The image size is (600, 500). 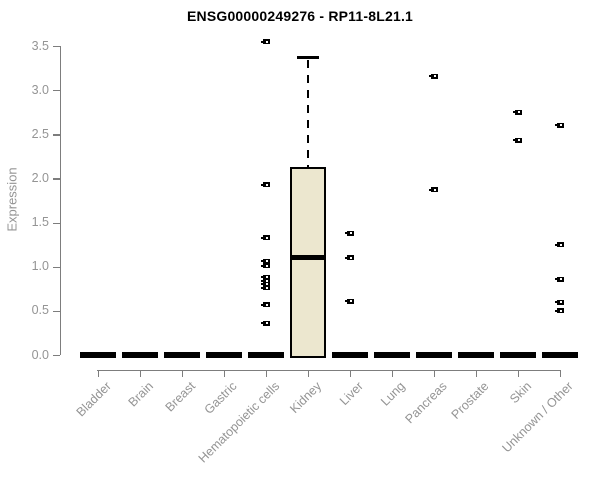 I want to click on y-tick-label: 1.5, so click(x=40, y=222).